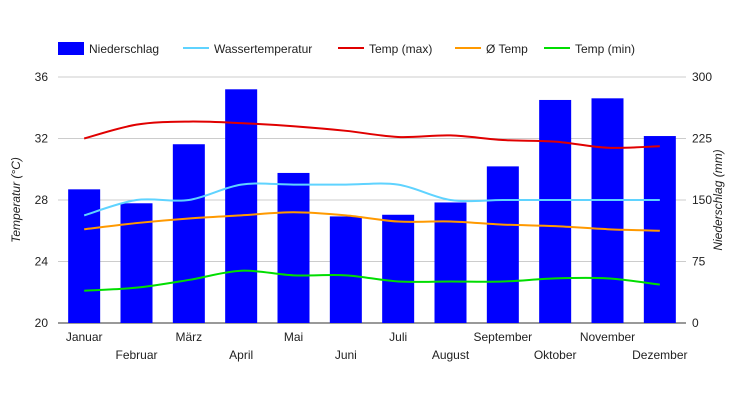  Describe the element at coordinates (42, 77) in the screenshot. I see `y-left-tick-label: 36` at that location.